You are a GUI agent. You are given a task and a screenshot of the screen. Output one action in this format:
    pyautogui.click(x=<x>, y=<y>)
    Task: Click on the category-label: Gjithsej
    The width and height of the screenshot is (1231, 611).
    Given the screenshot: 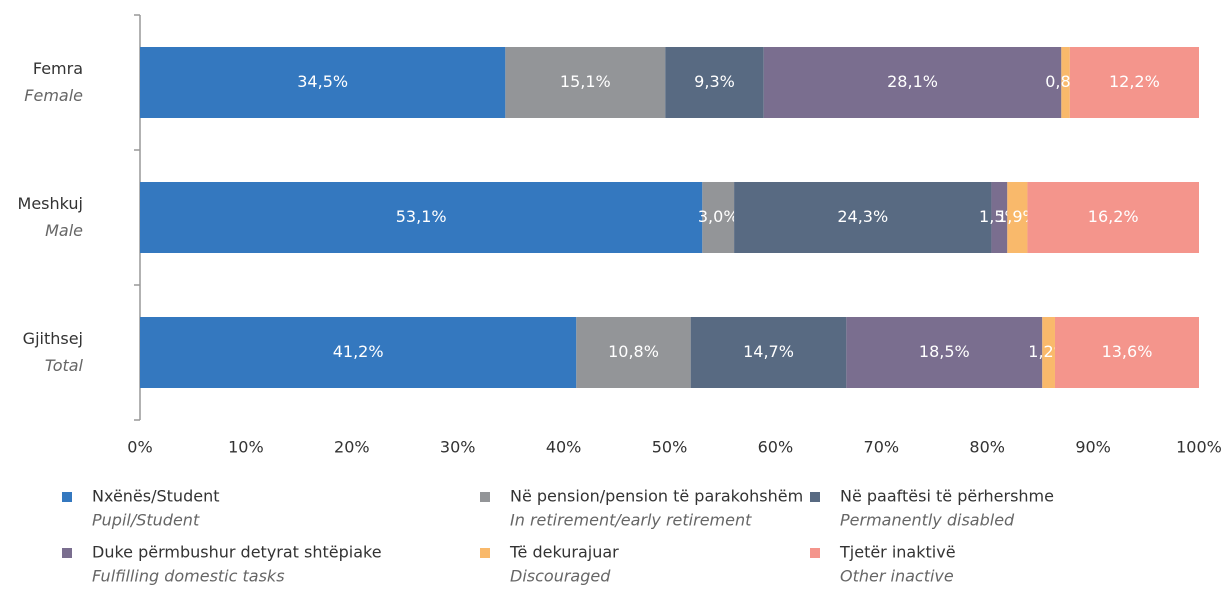 What is the action you would take?
    pyautogui.click(x=53, y=338)
    